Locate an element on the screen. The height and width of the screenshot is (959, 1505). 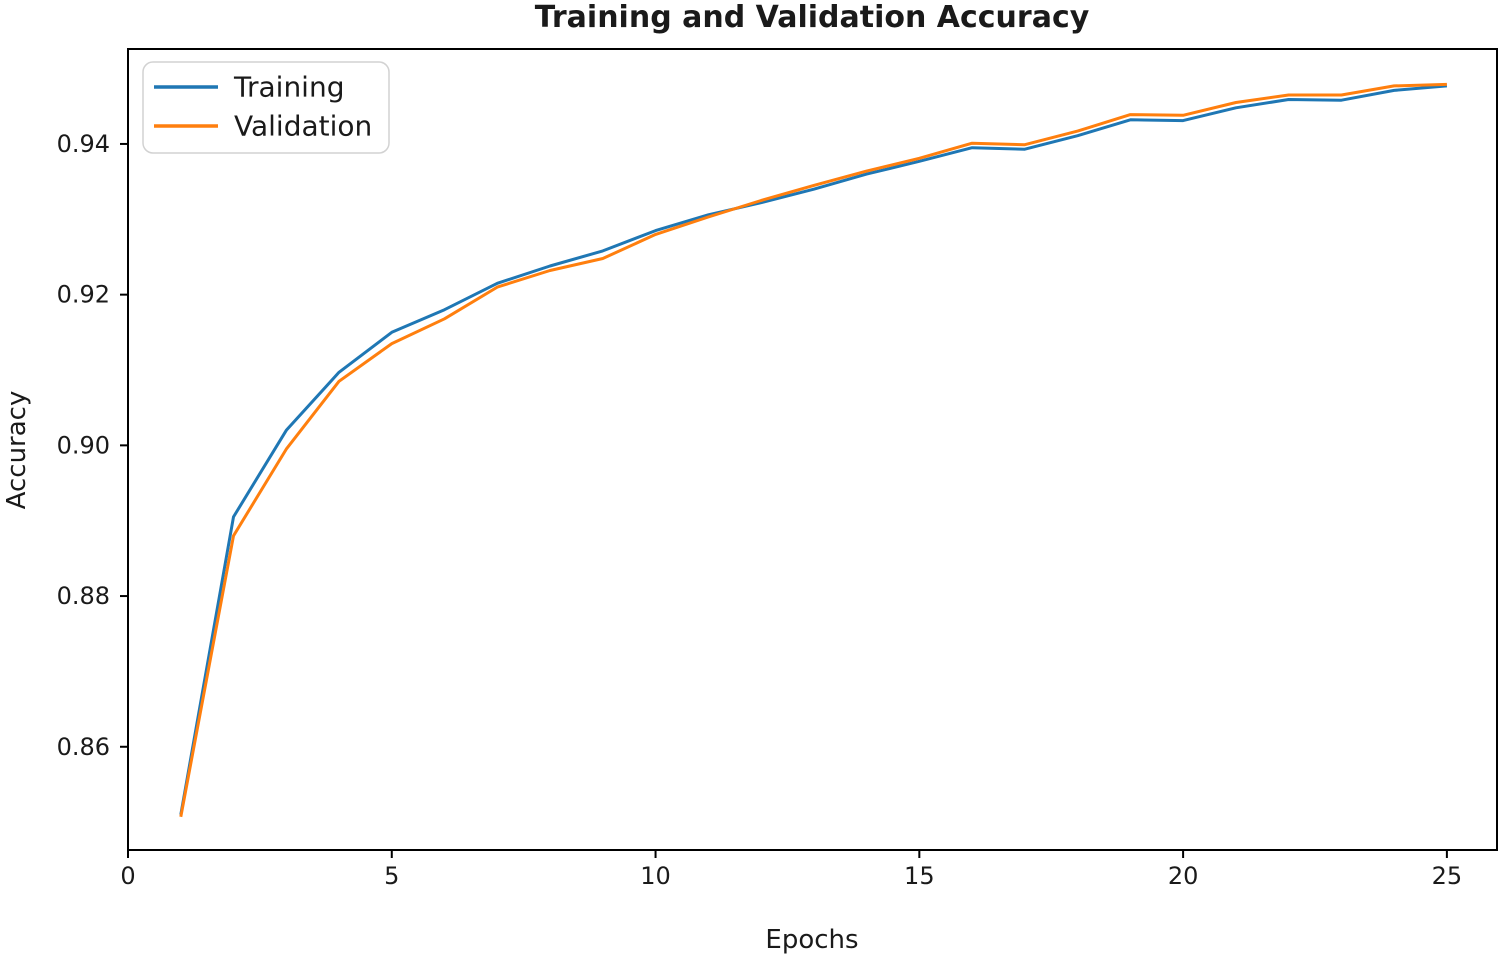
legend-box is located at coordinates (266, 107).